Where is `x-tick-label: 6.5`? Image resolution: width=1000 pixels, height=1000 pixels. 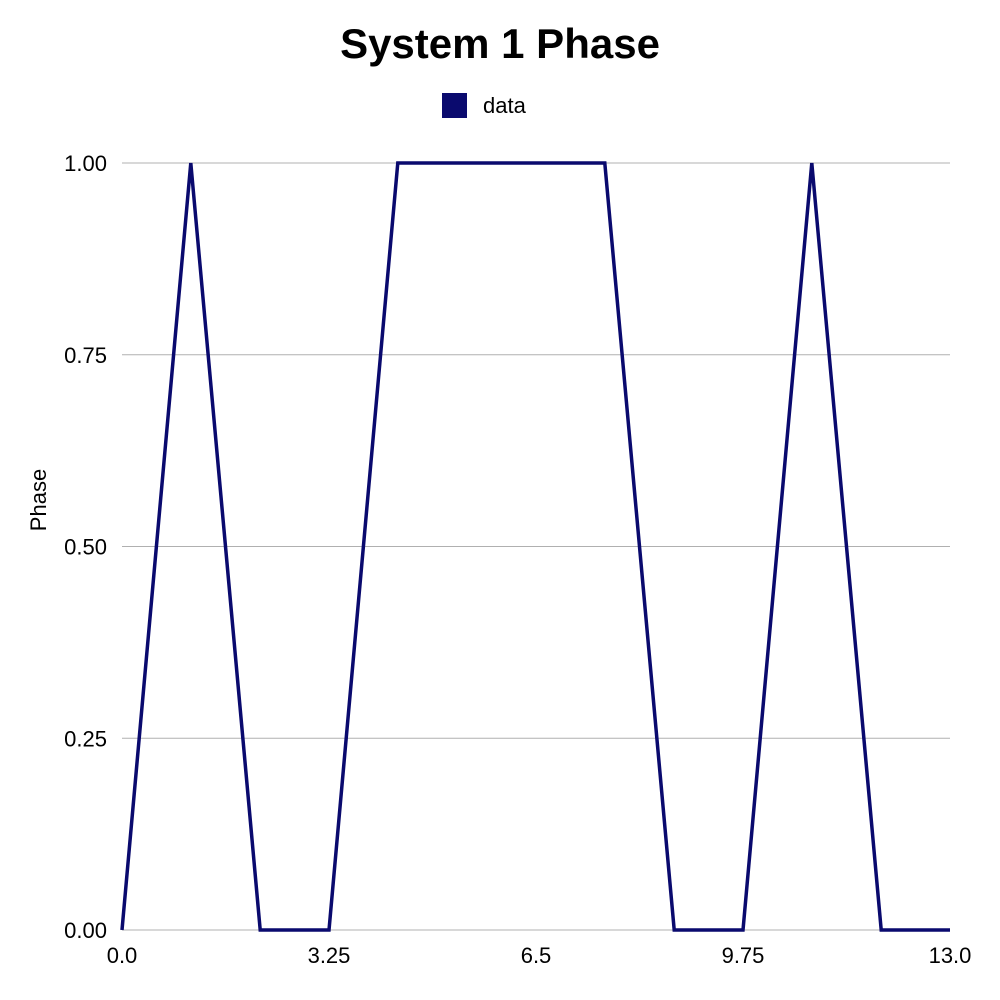 x-tick-label: 6.5 is located at coordinates (536, 955).